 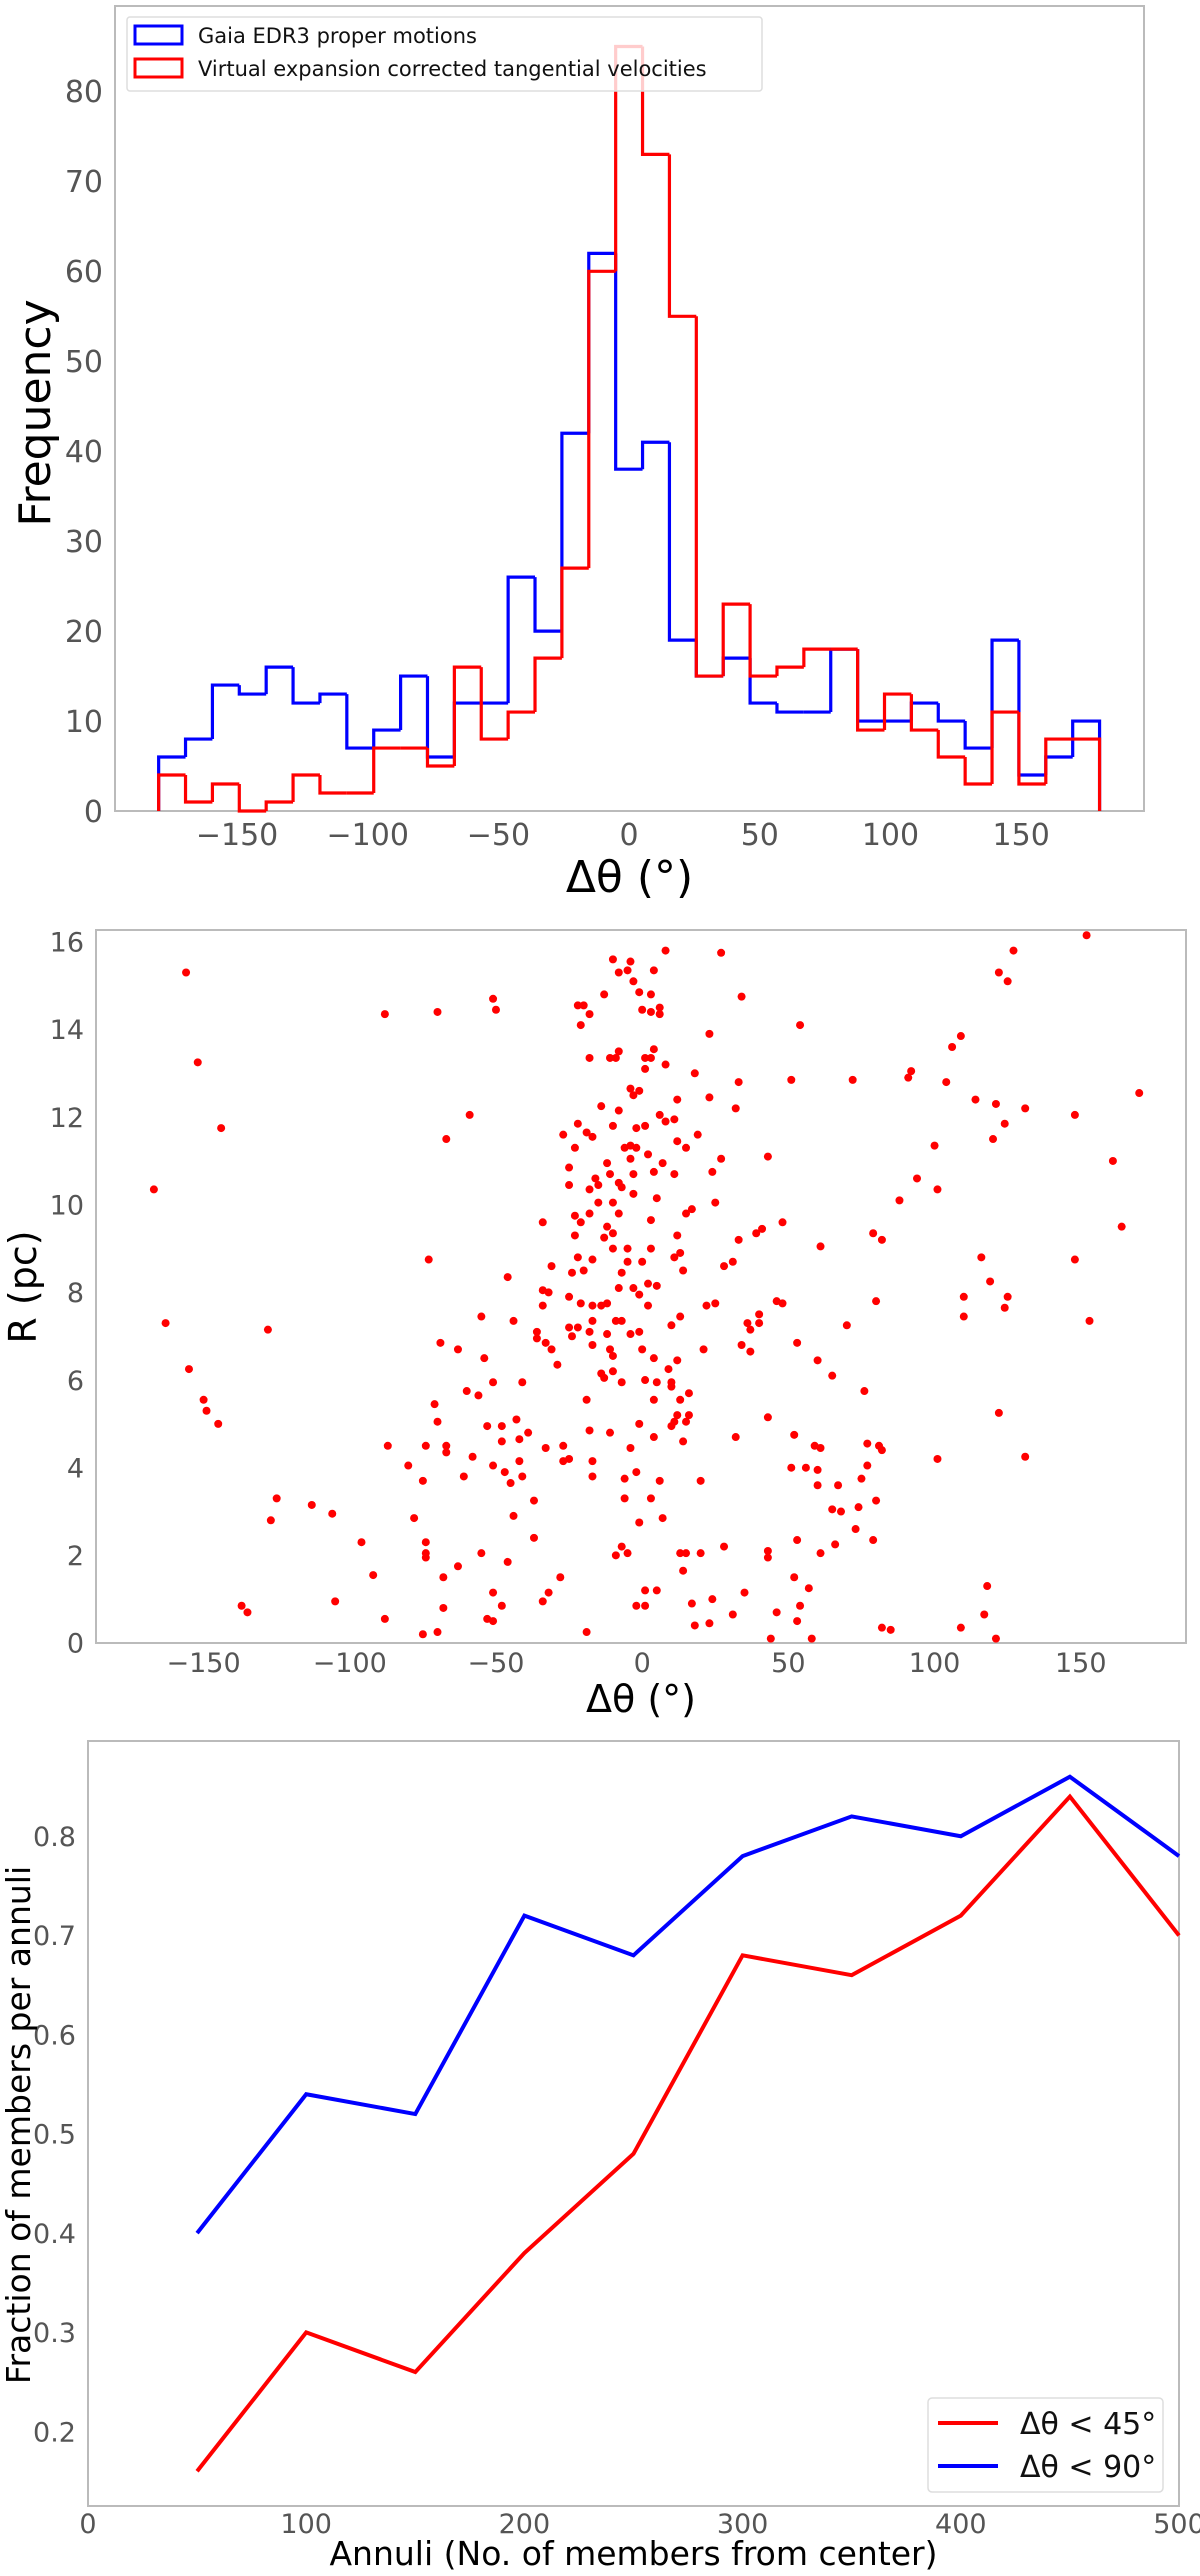 What do you see at coordinates (498, 835) in the screenshot?
I see `x-tick-label: −50` at bounding box center [498, 835].